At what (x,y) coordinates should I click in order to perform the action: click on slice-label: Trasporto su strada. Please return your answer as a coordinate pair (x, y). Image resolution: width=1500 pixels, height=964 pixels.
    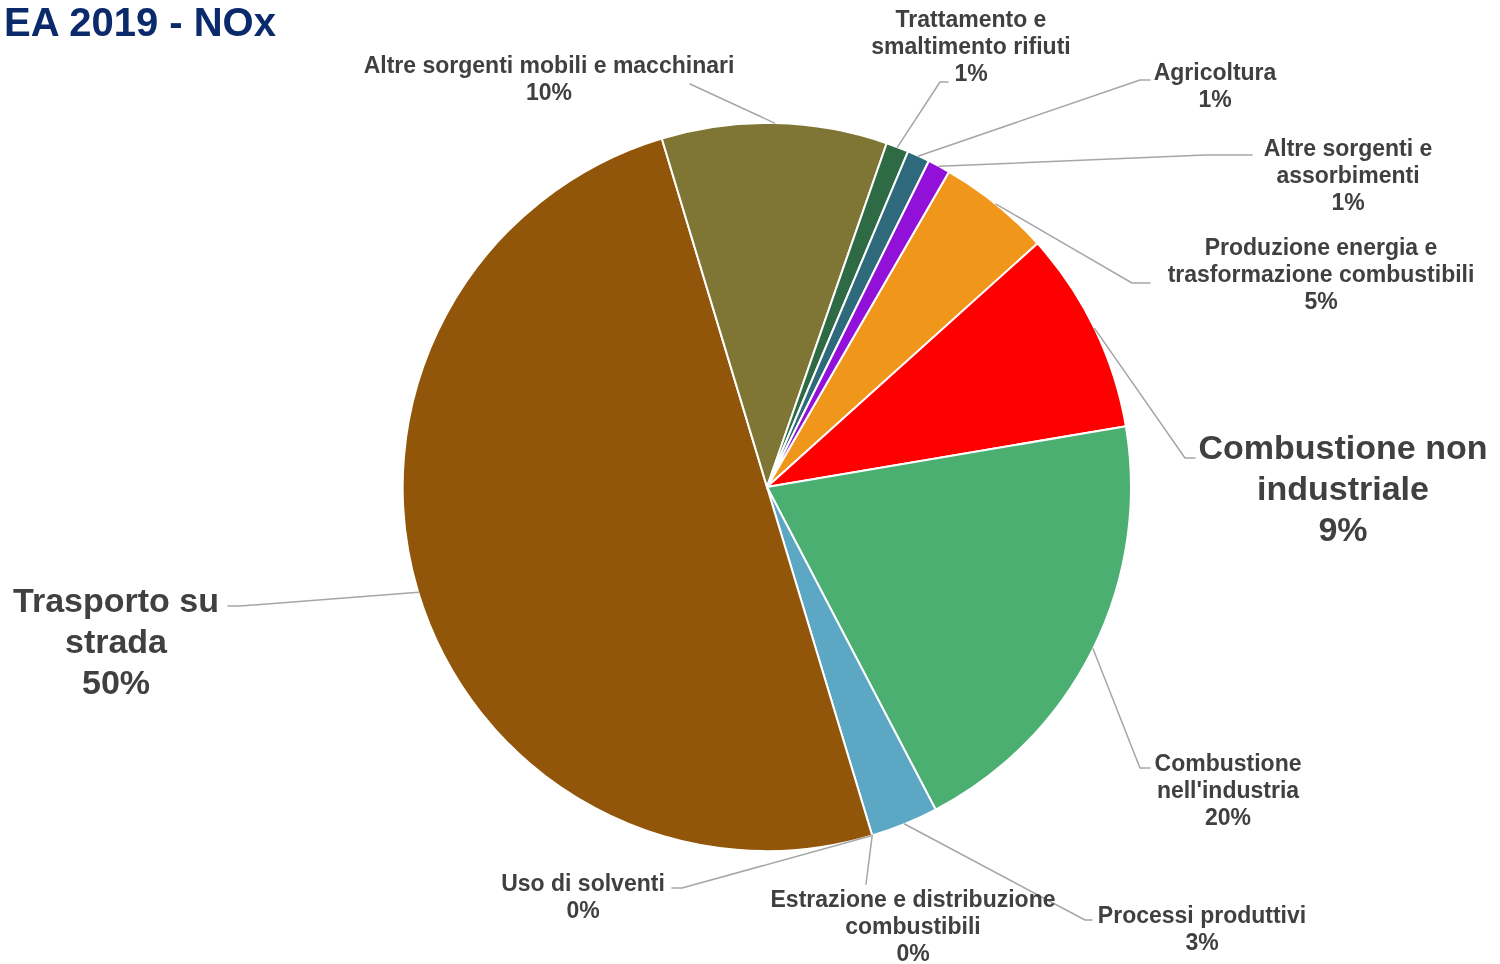
    Looking at the image, I should click on (116, 620).